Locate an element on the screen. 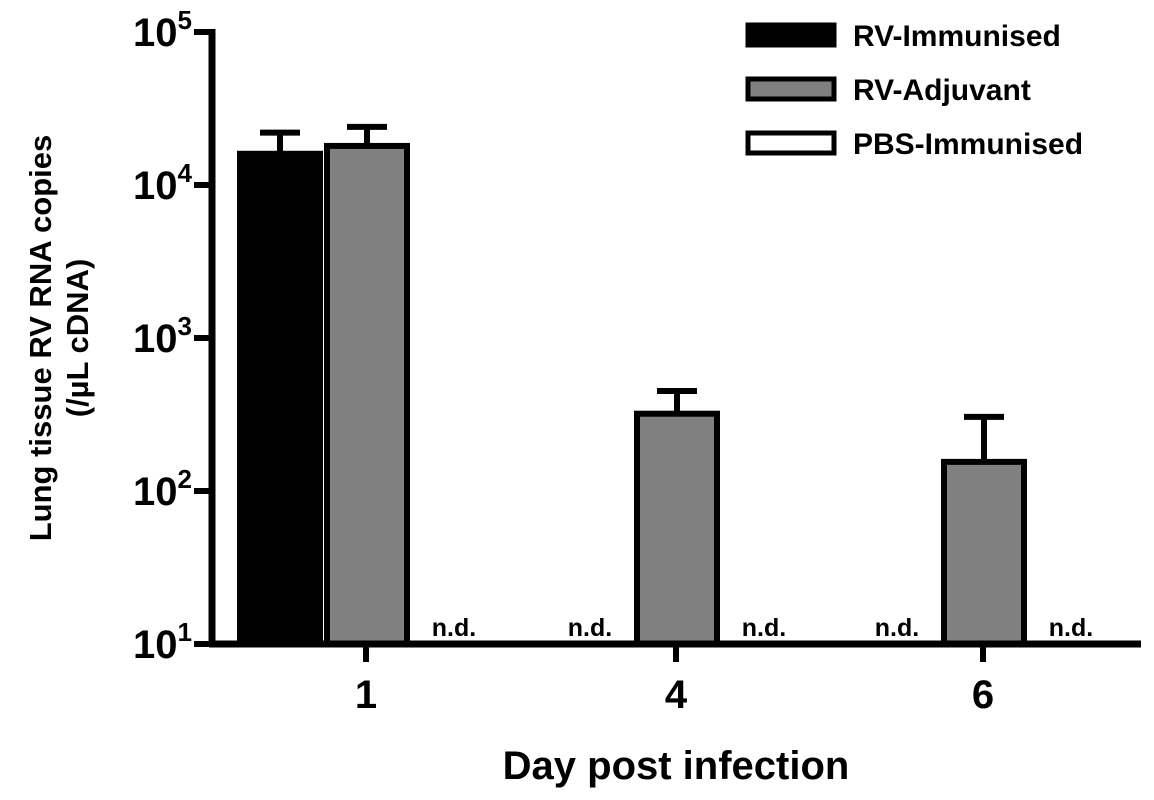 The image size is (1154, 800). legend-label: RV-Adjuvant is located at coordinates (942, 90).